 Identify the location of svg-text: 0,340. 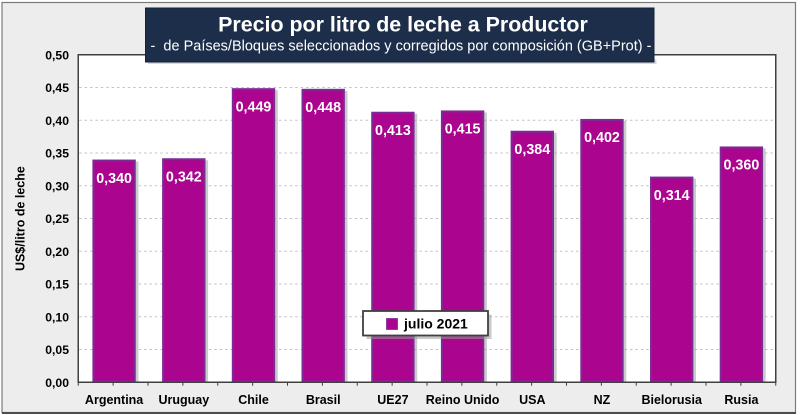
(114, 179).